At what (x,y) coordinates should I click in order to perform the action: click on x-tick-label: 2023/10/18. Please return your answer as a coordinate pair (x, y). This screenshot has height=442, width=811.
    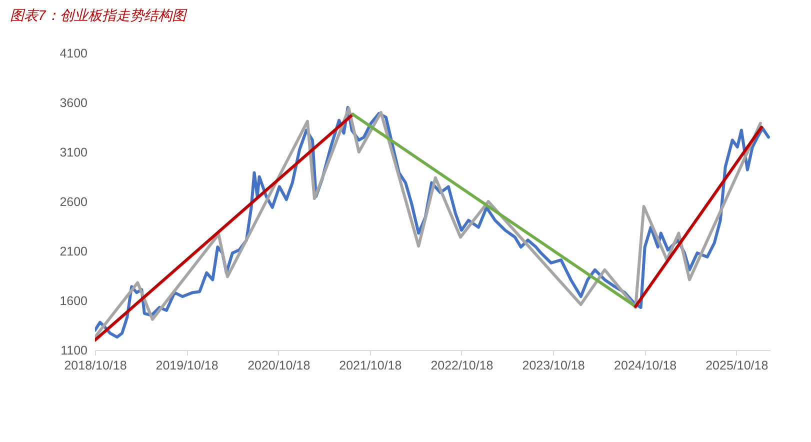
    Looking at the image, I should click on (553, 365).